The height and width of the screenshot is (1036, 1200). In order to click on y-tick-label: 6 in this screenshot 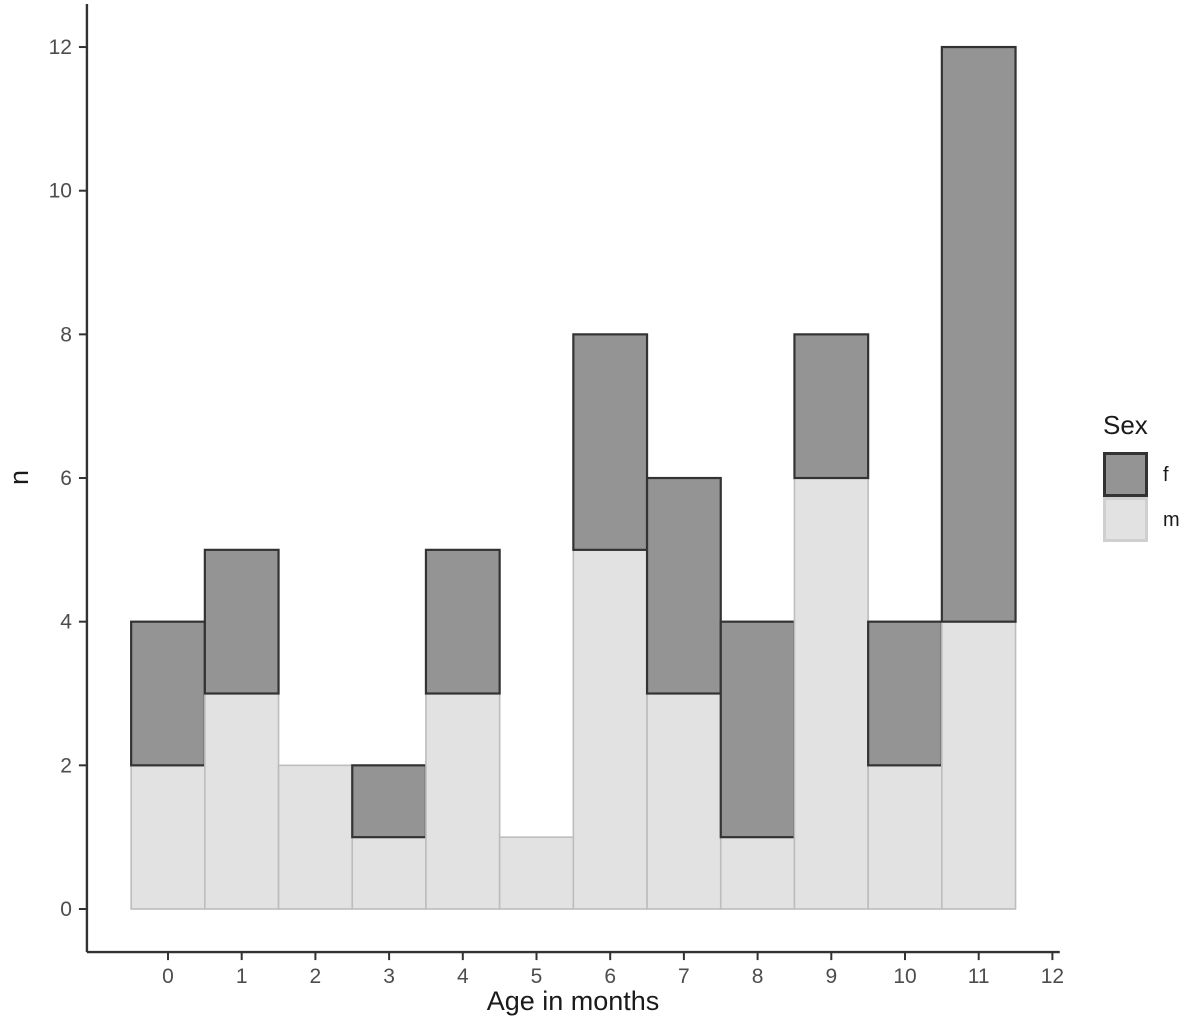, I will do `click(66, 478)`.